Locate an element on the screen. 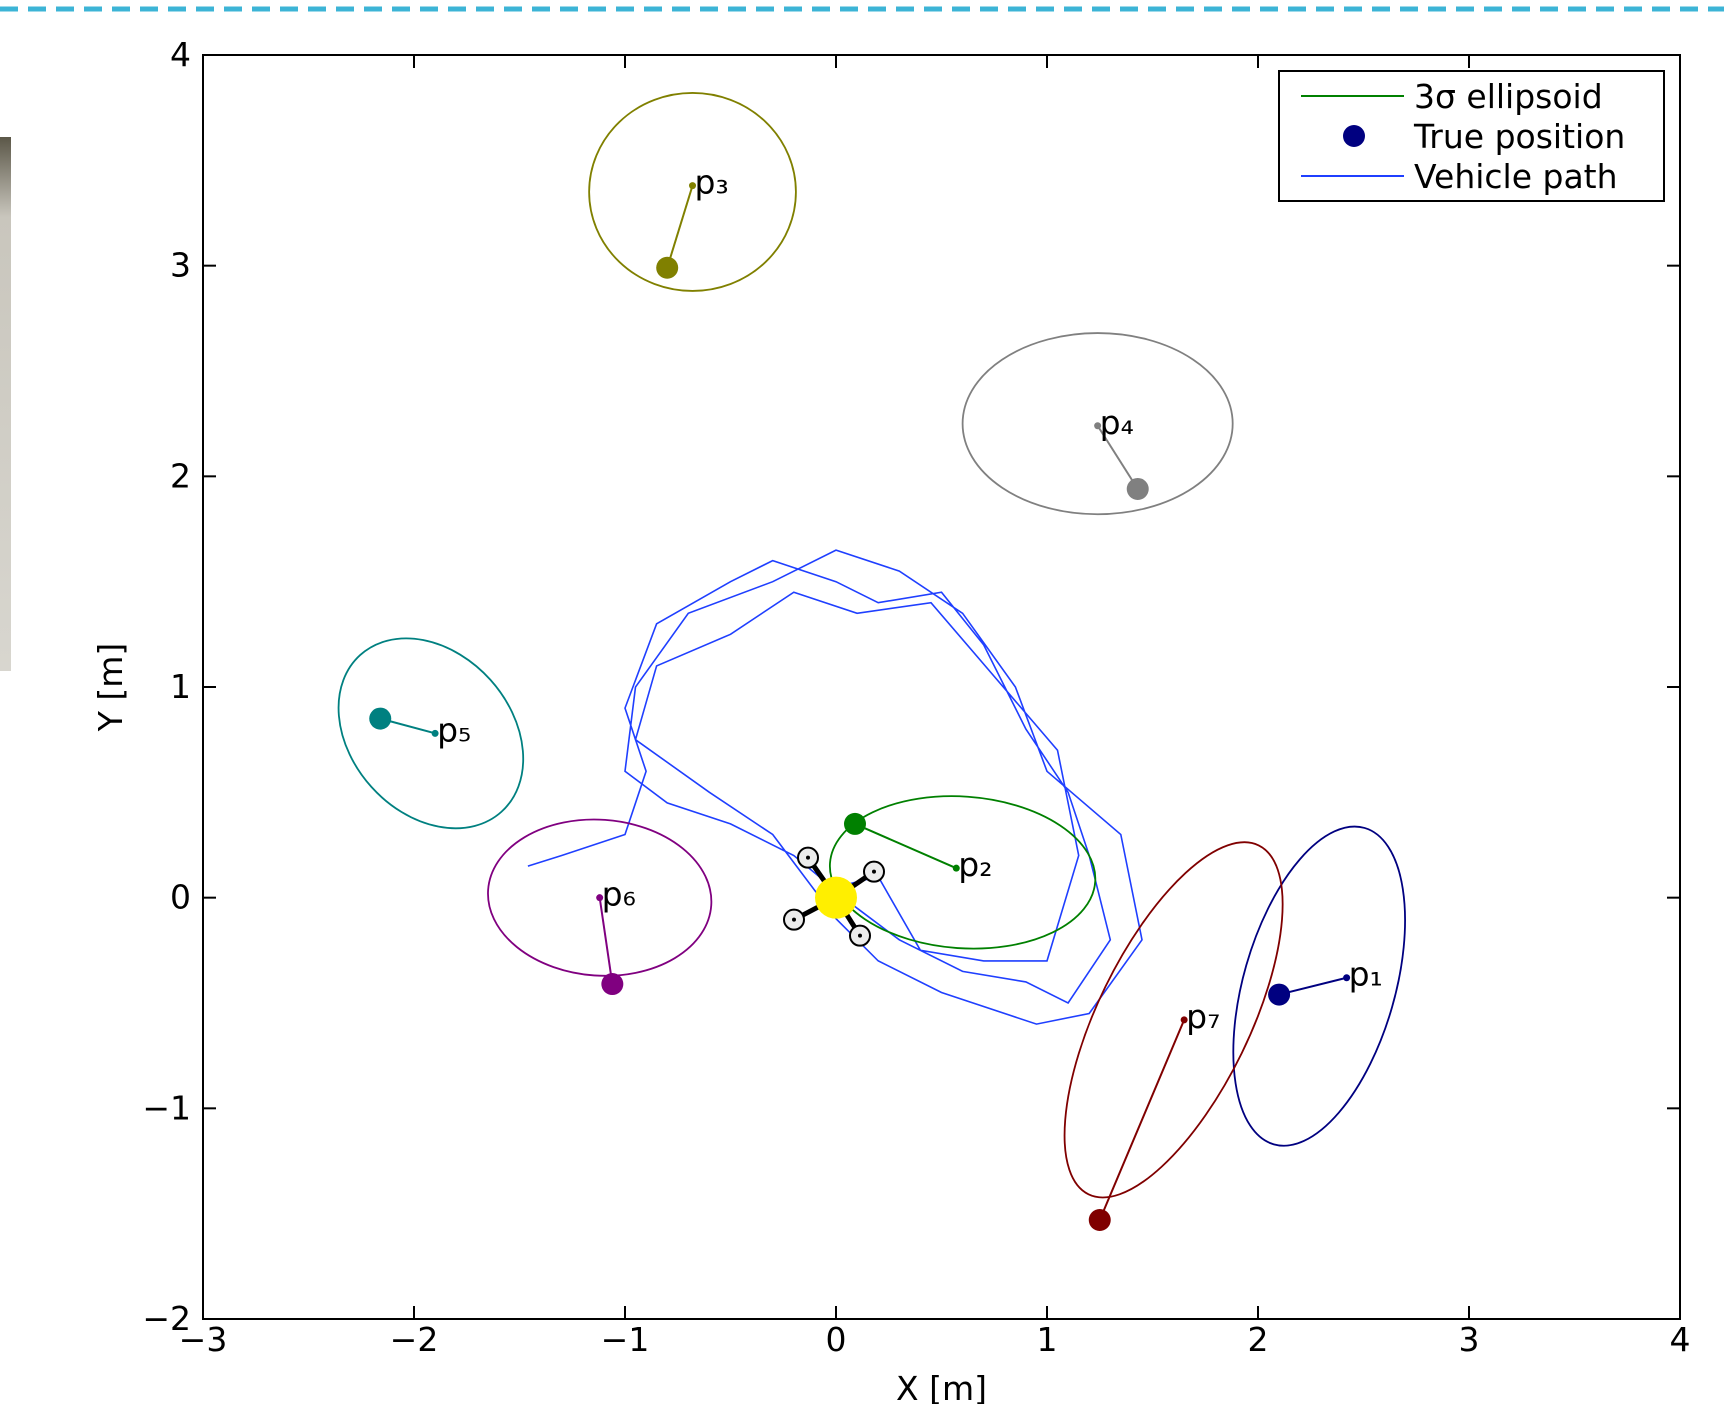  legend-label: 3σ ellipsoid is located at coordinates (1508, 96).